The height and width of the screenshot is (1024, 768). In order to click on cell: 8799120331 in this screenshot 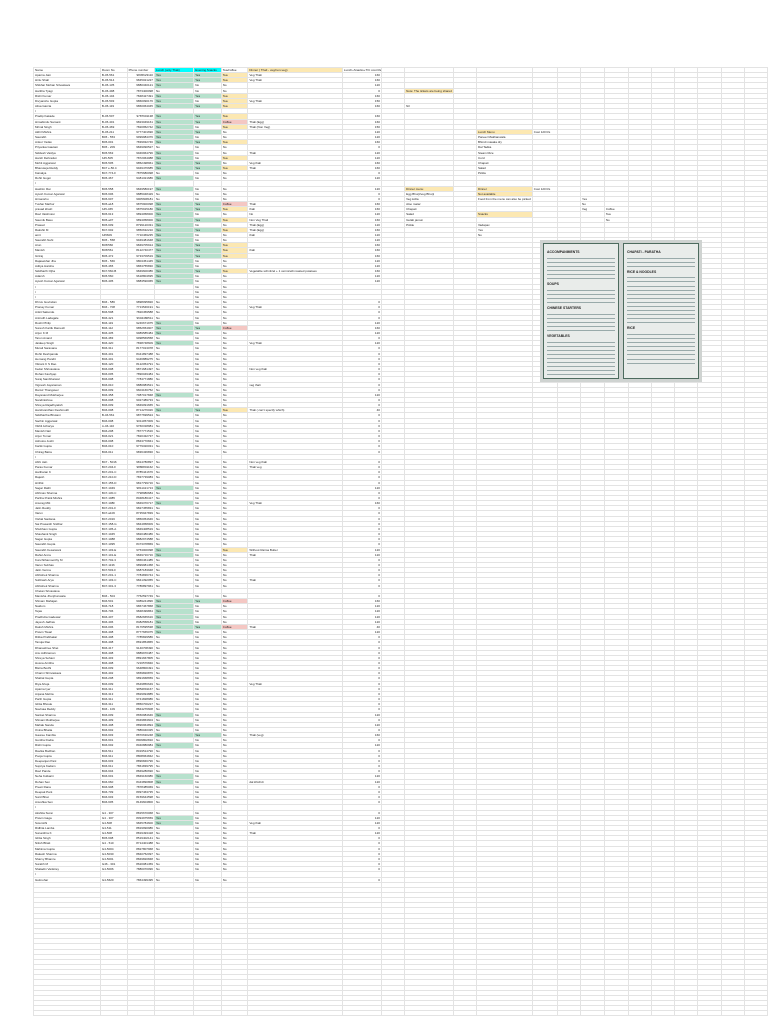, I will do `click(140, 224)`.